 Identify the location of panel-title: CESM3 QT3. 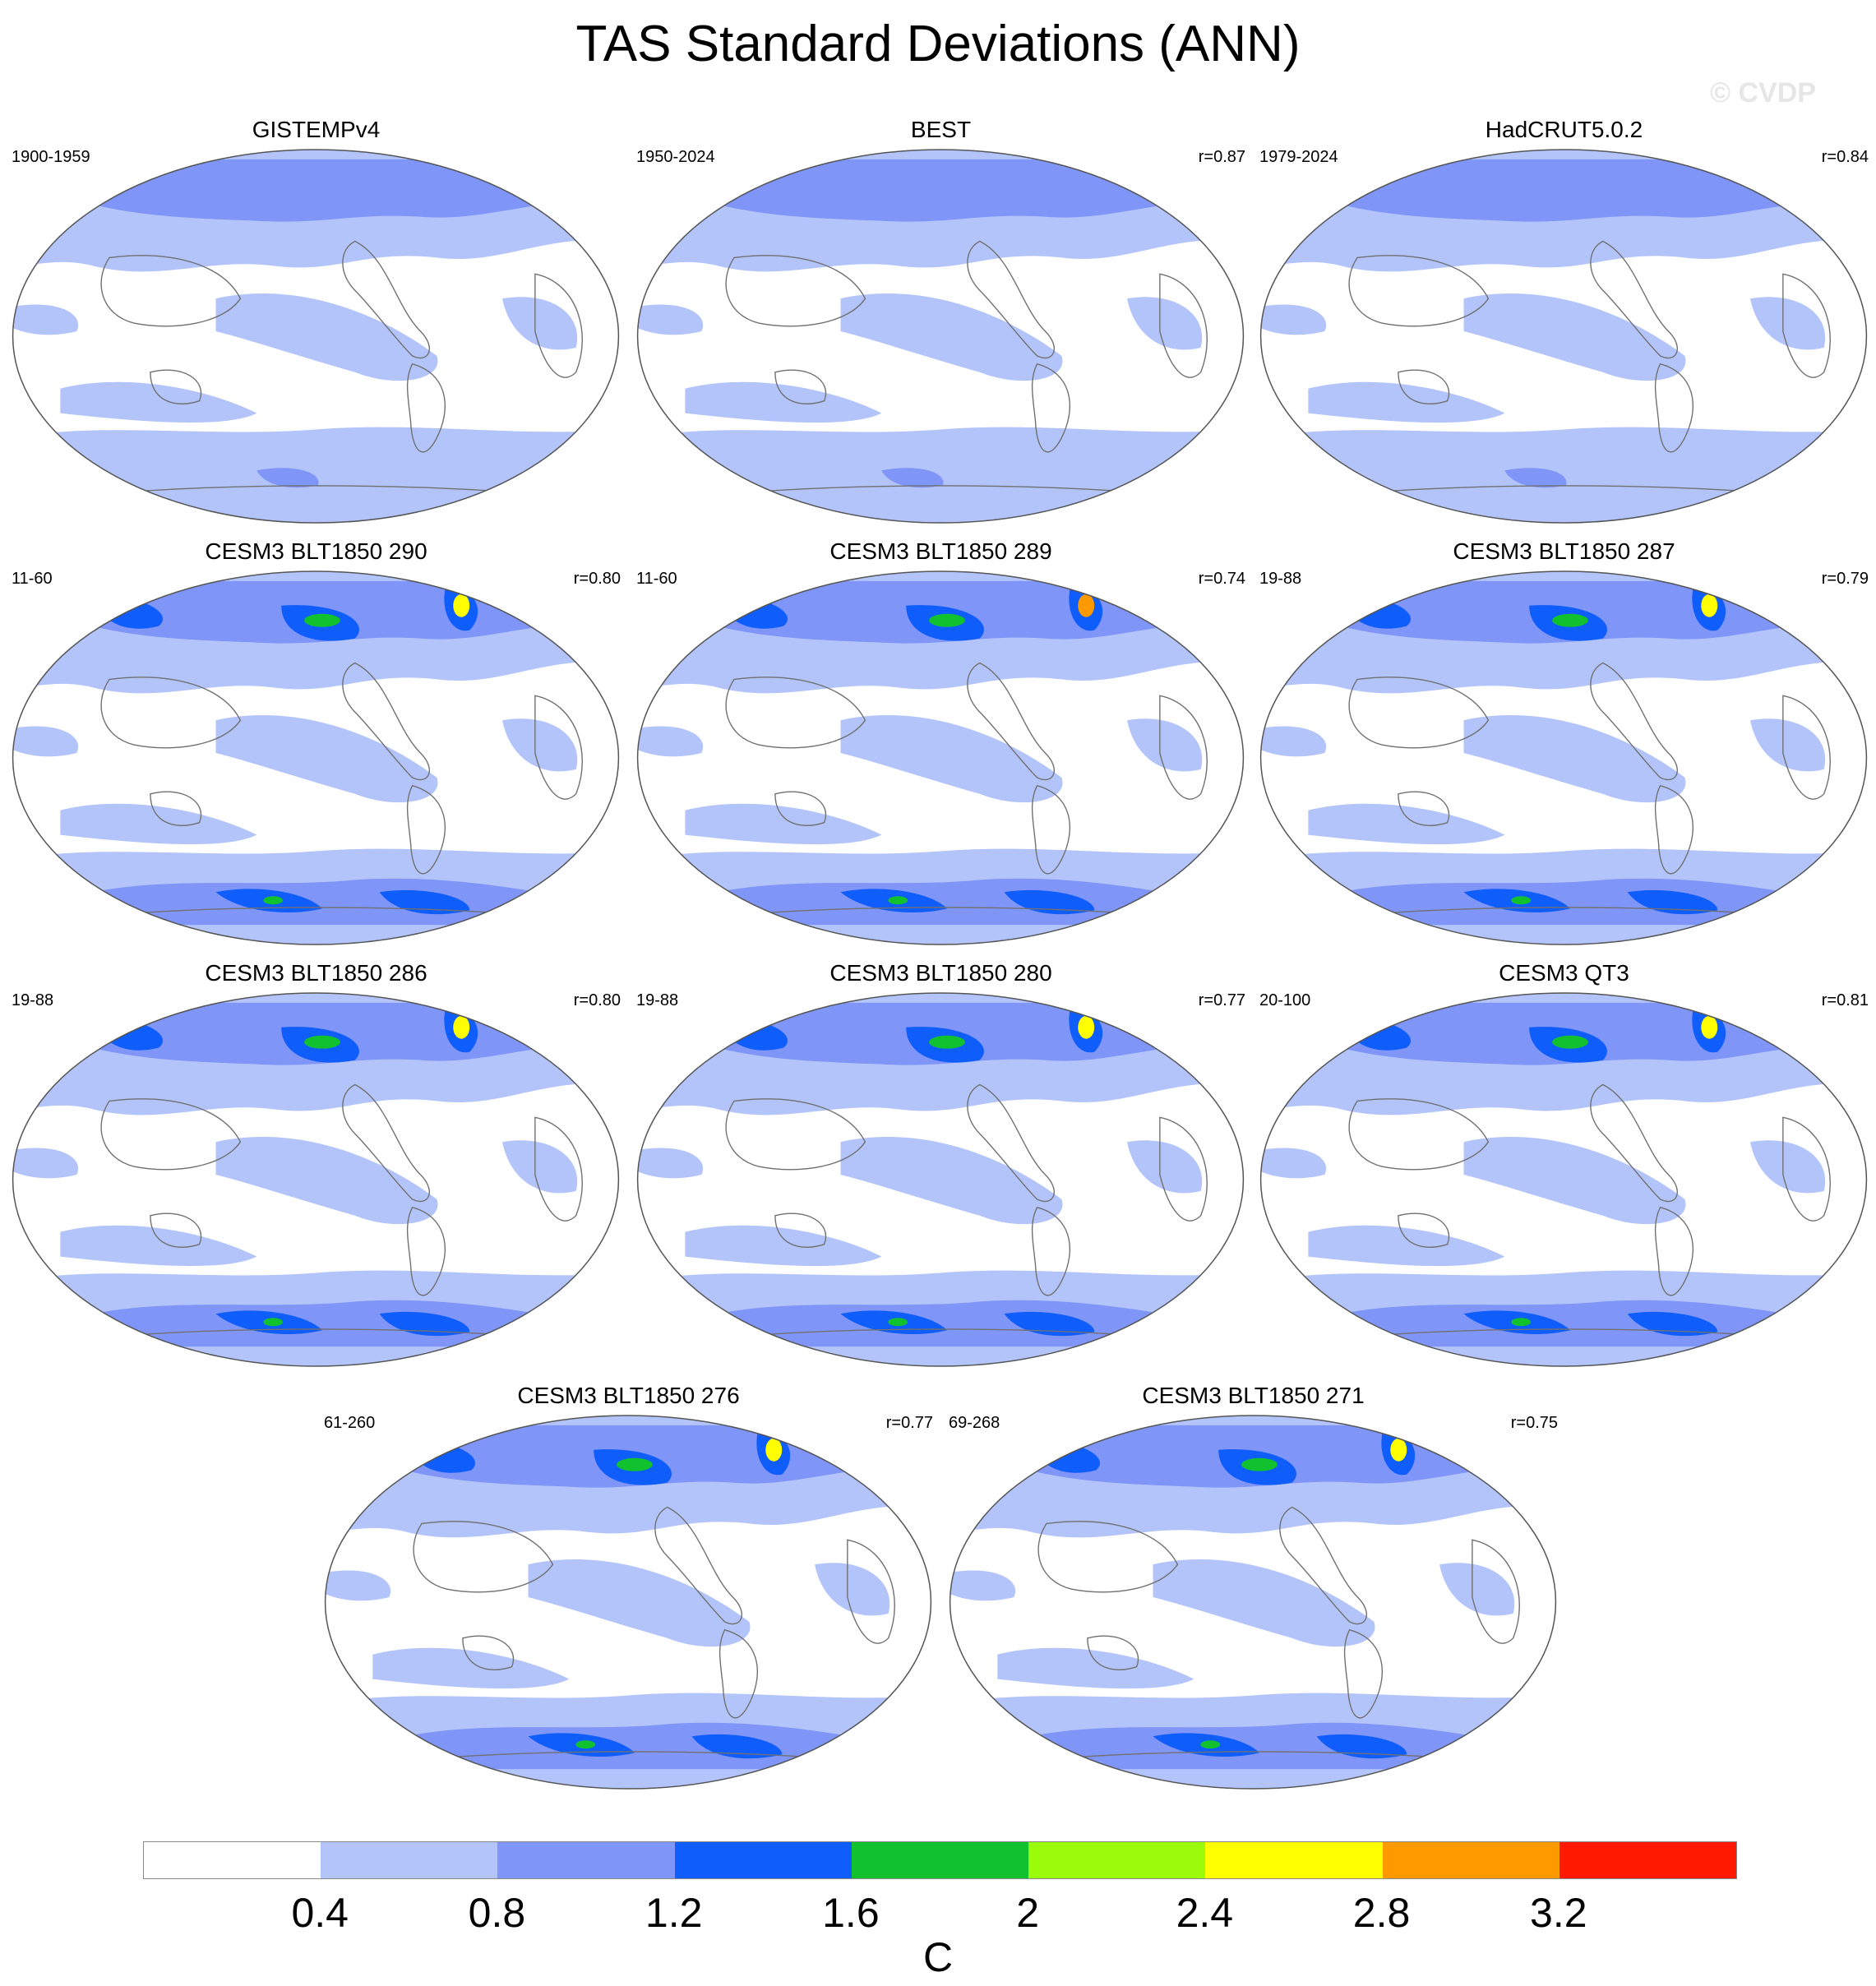
(1564, 973).